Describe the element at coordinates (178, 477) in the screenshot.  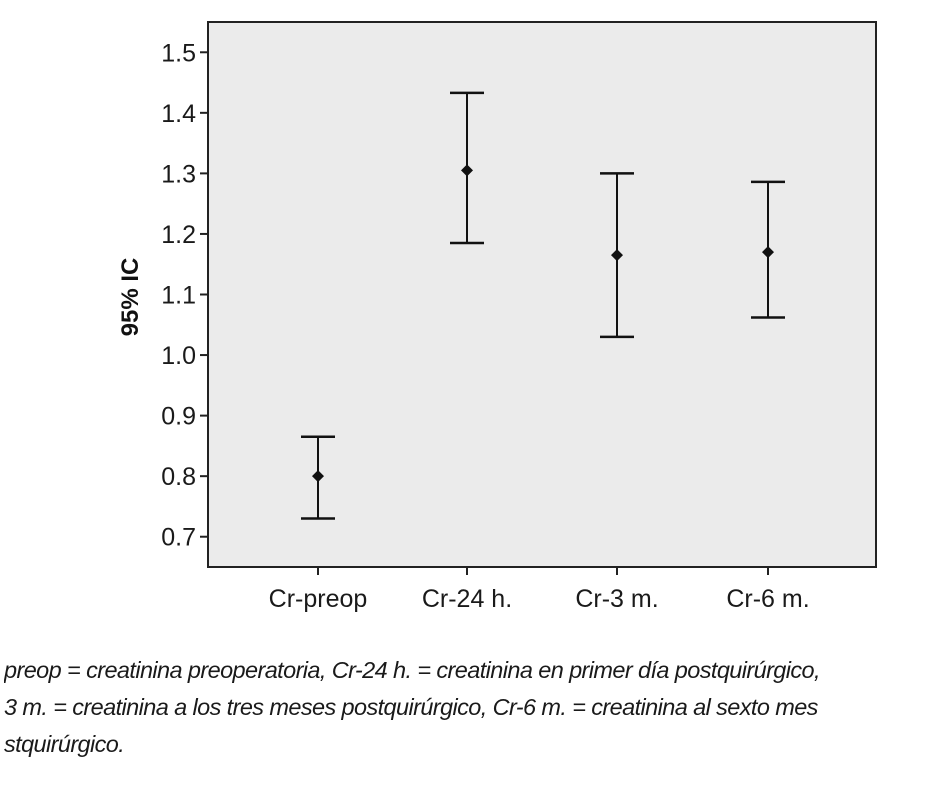
I see `y-tick-label: 0.8` at that location.